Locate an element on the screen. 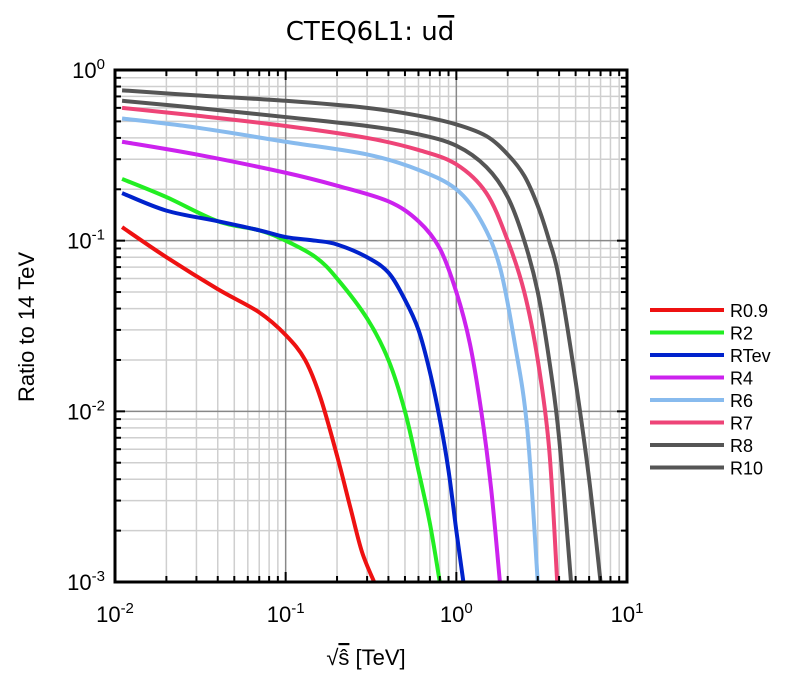 Image resolution: width=790 pixels, height=678 pixels. chart-title: CTEQ6L1: ud is located at coordinates (370, 32).